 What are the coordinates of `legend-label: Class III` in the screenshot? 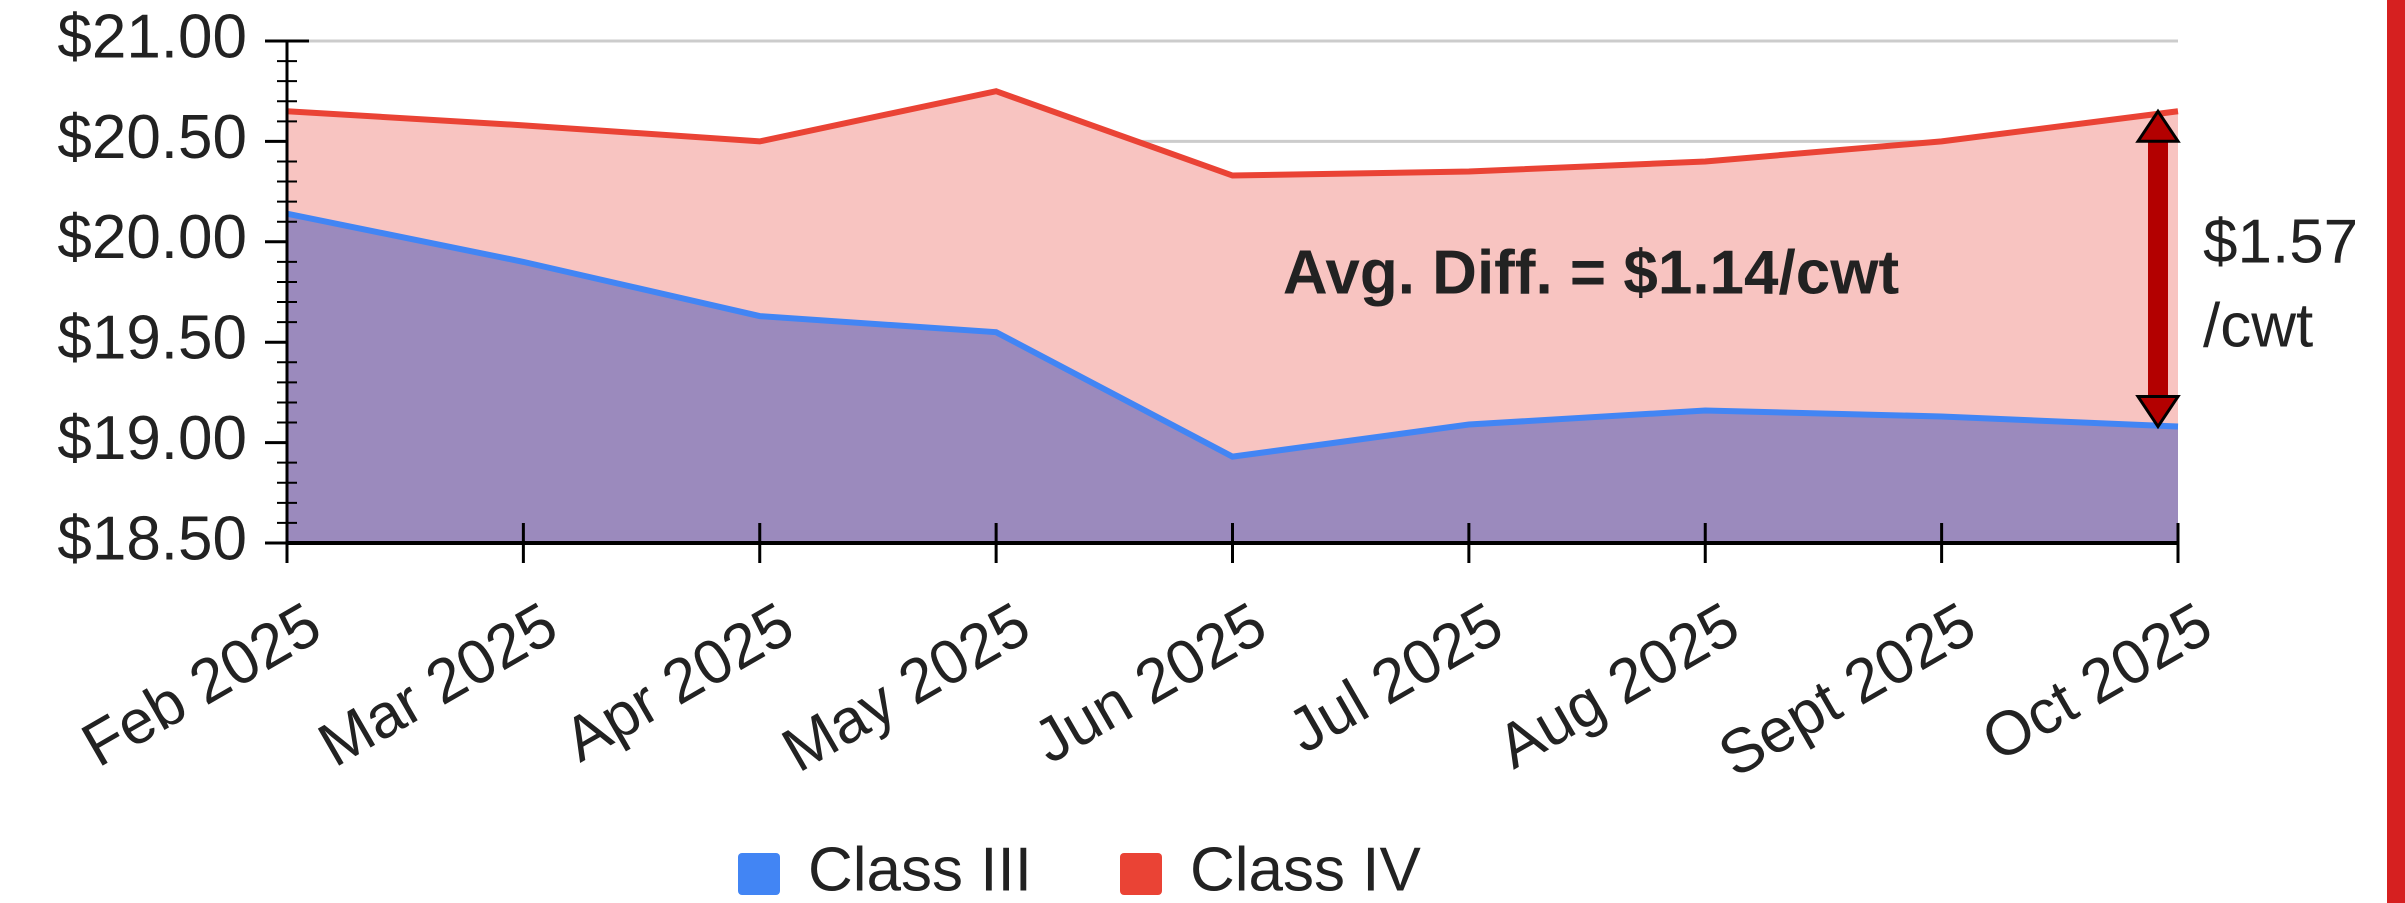 It's located at (920, 869).